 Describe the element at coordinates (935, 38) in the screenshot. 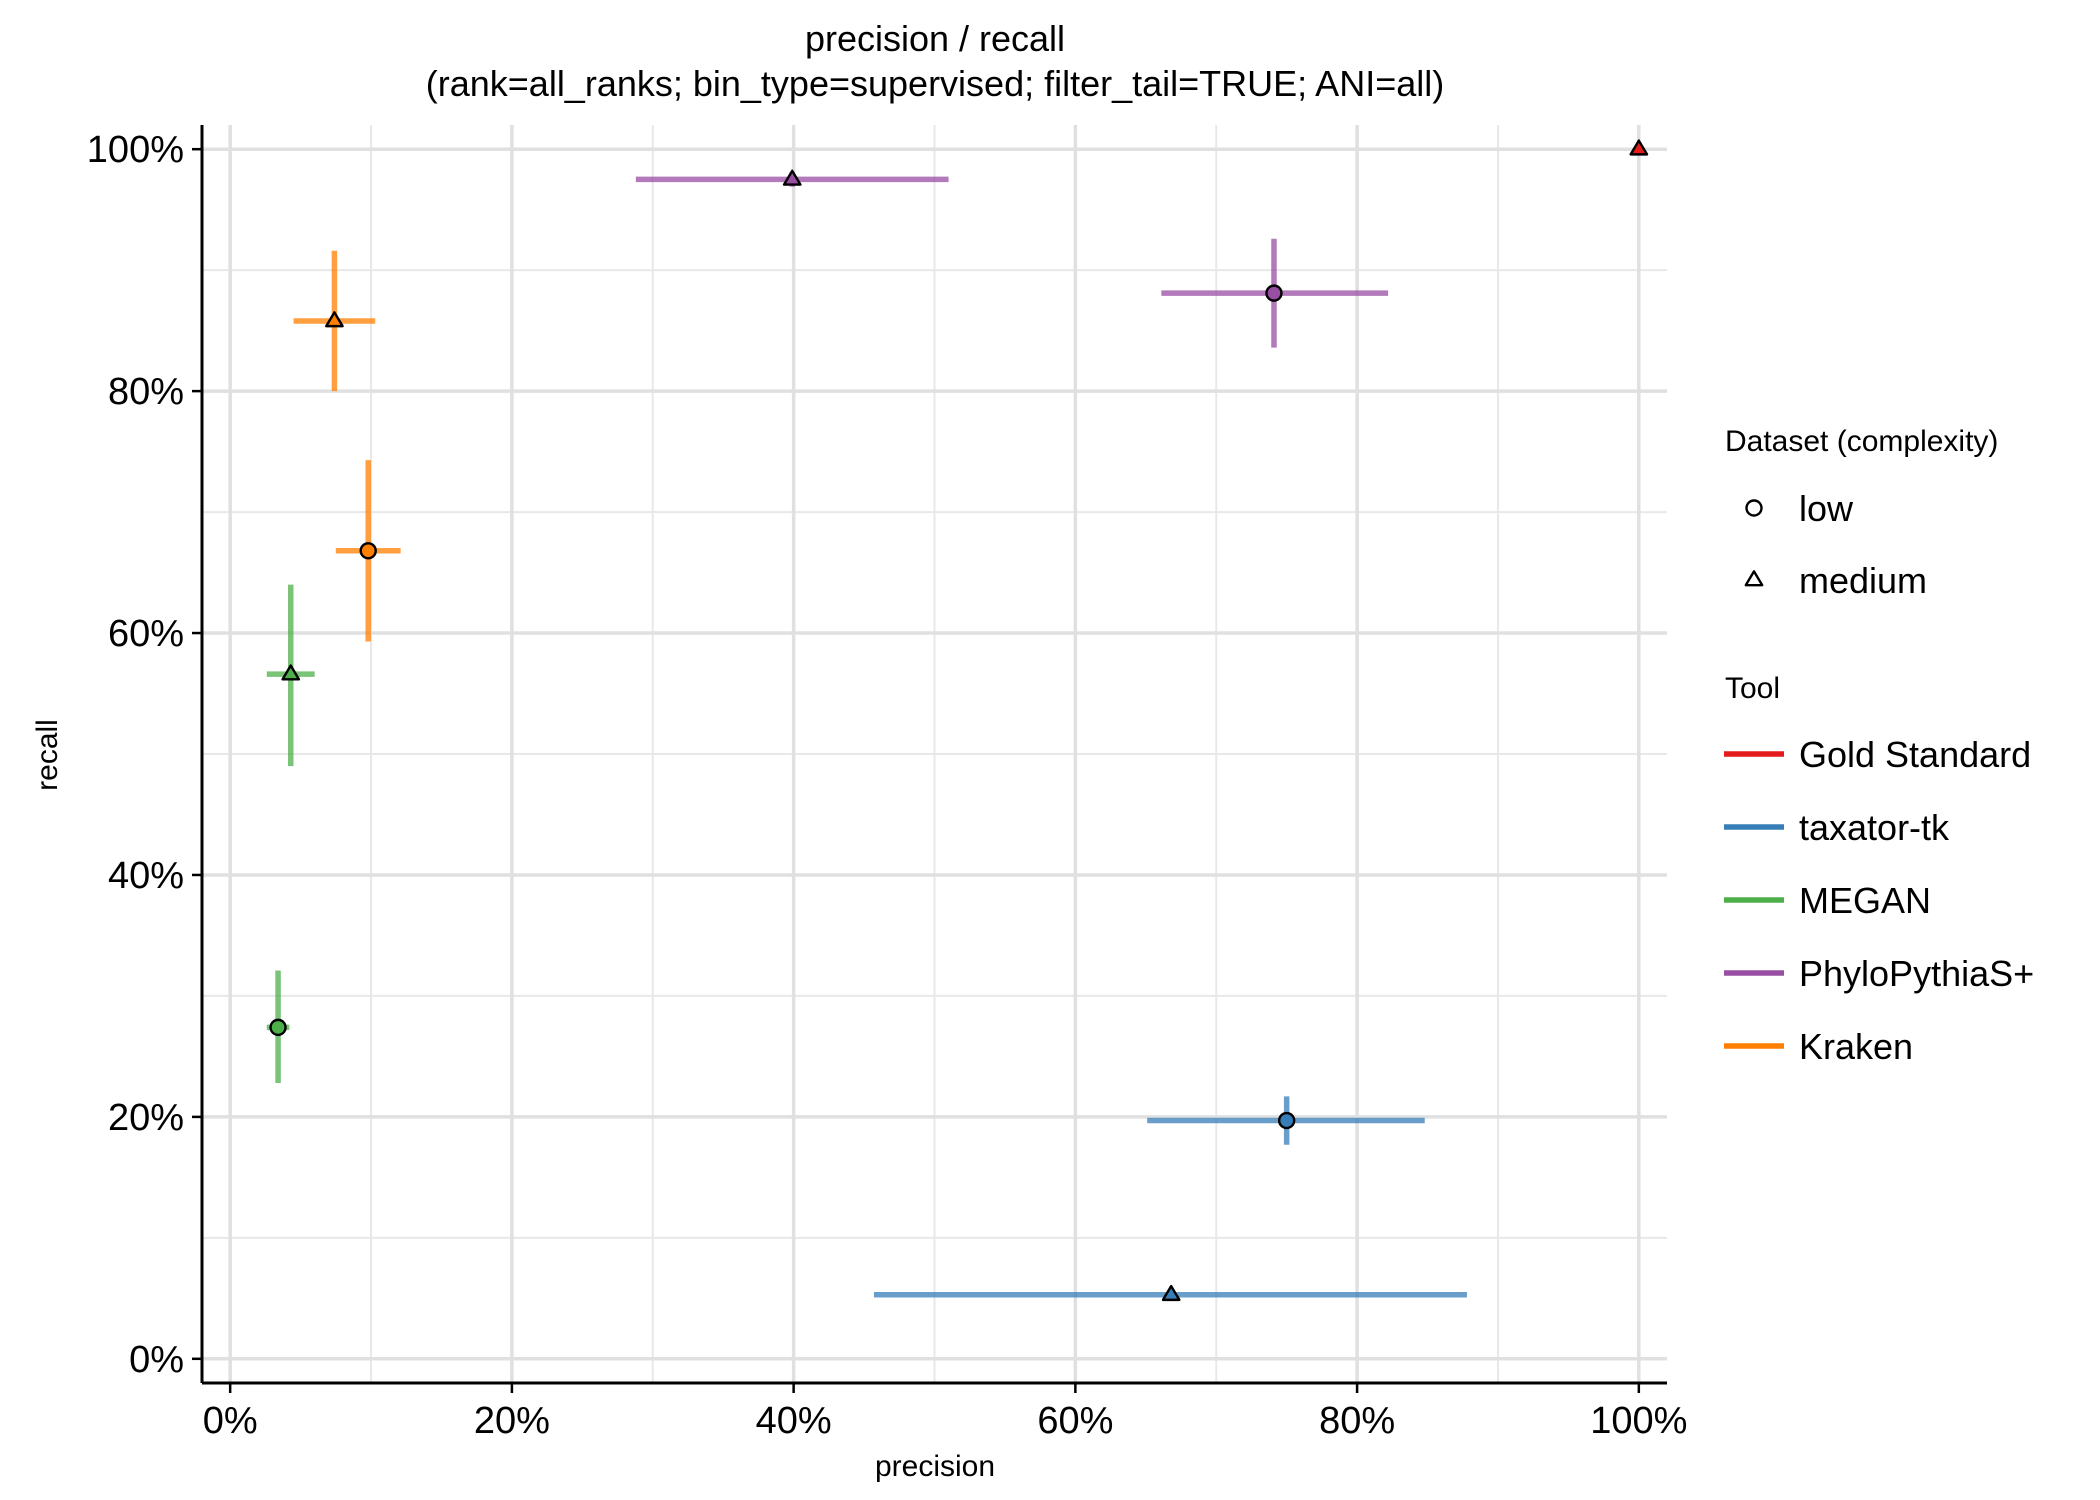

I see `chart-title: precision / recall` at that location.